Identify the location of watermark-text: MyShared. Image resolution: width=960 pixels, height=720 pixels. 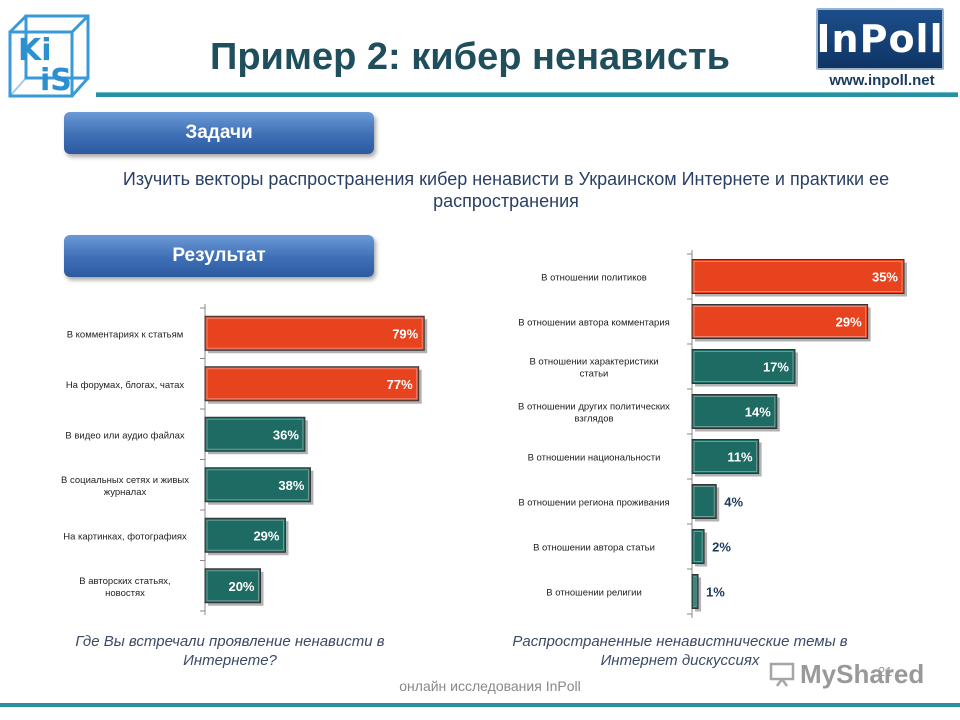
(862, 673).